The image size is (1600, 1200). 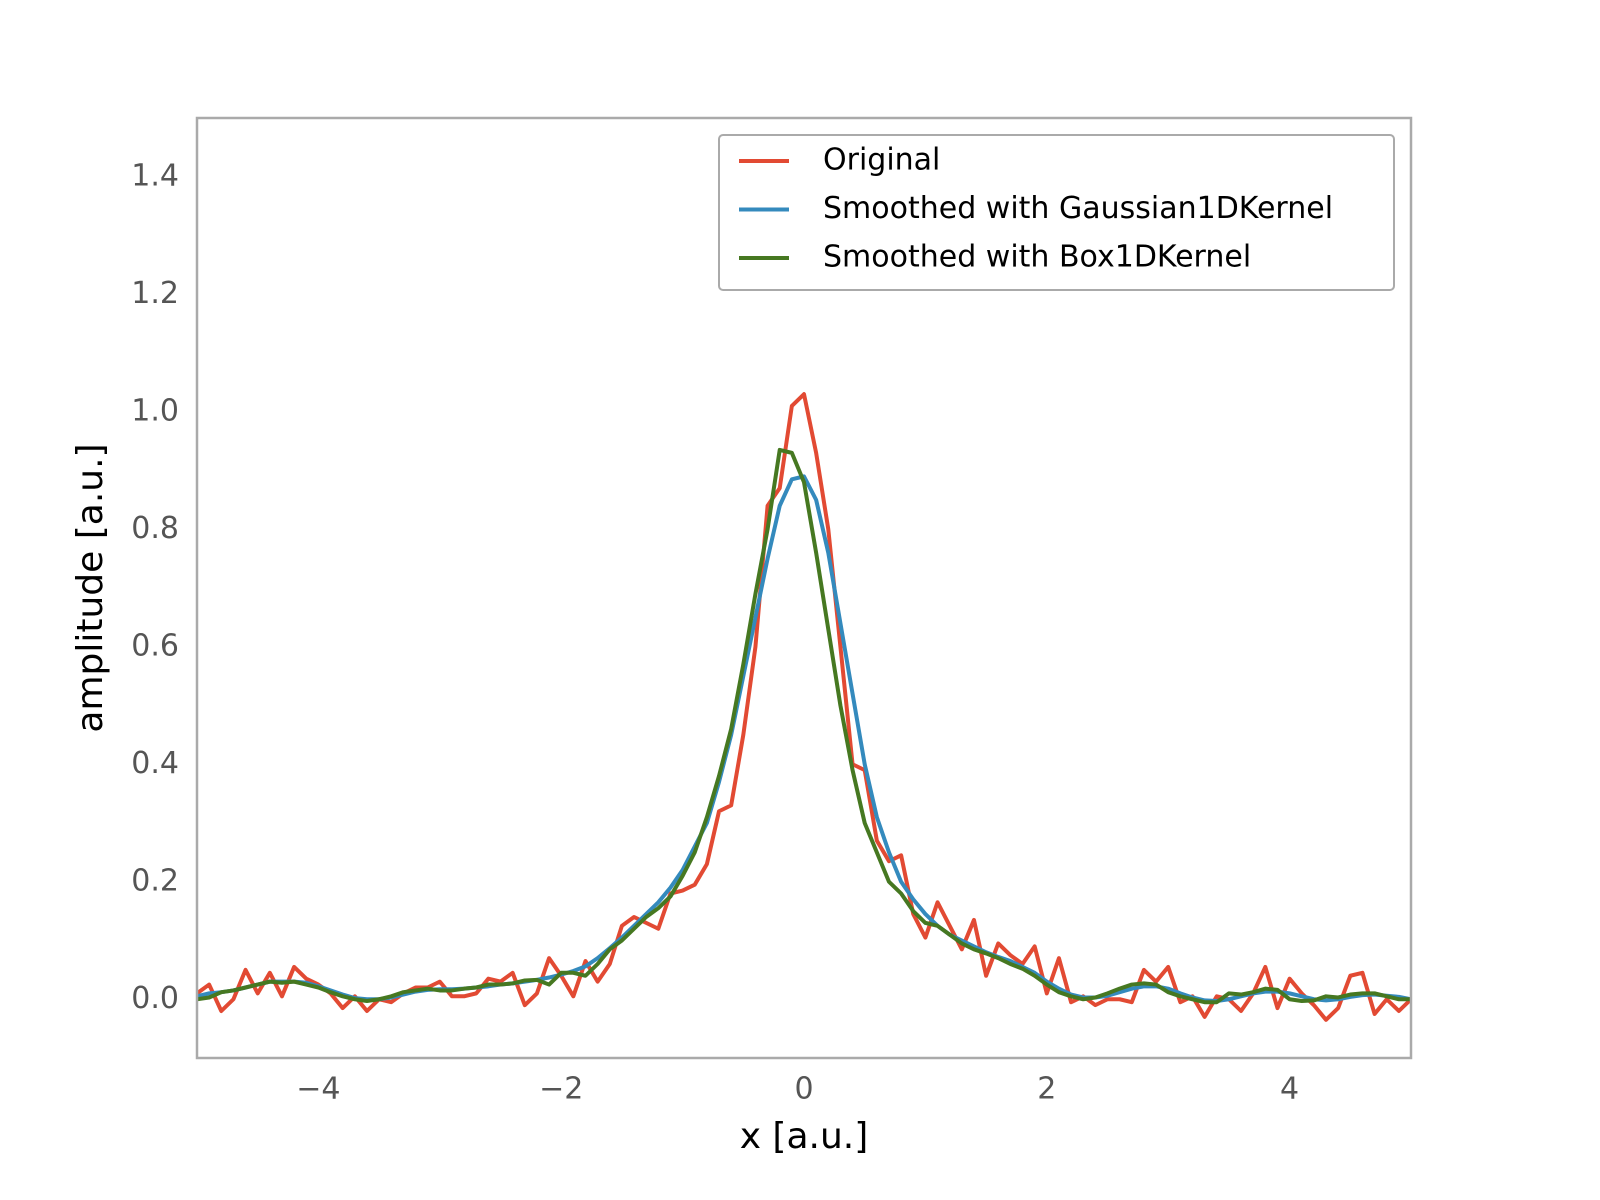 I want to click on x-tick-label: 4, so click(x=1289, y=1089).